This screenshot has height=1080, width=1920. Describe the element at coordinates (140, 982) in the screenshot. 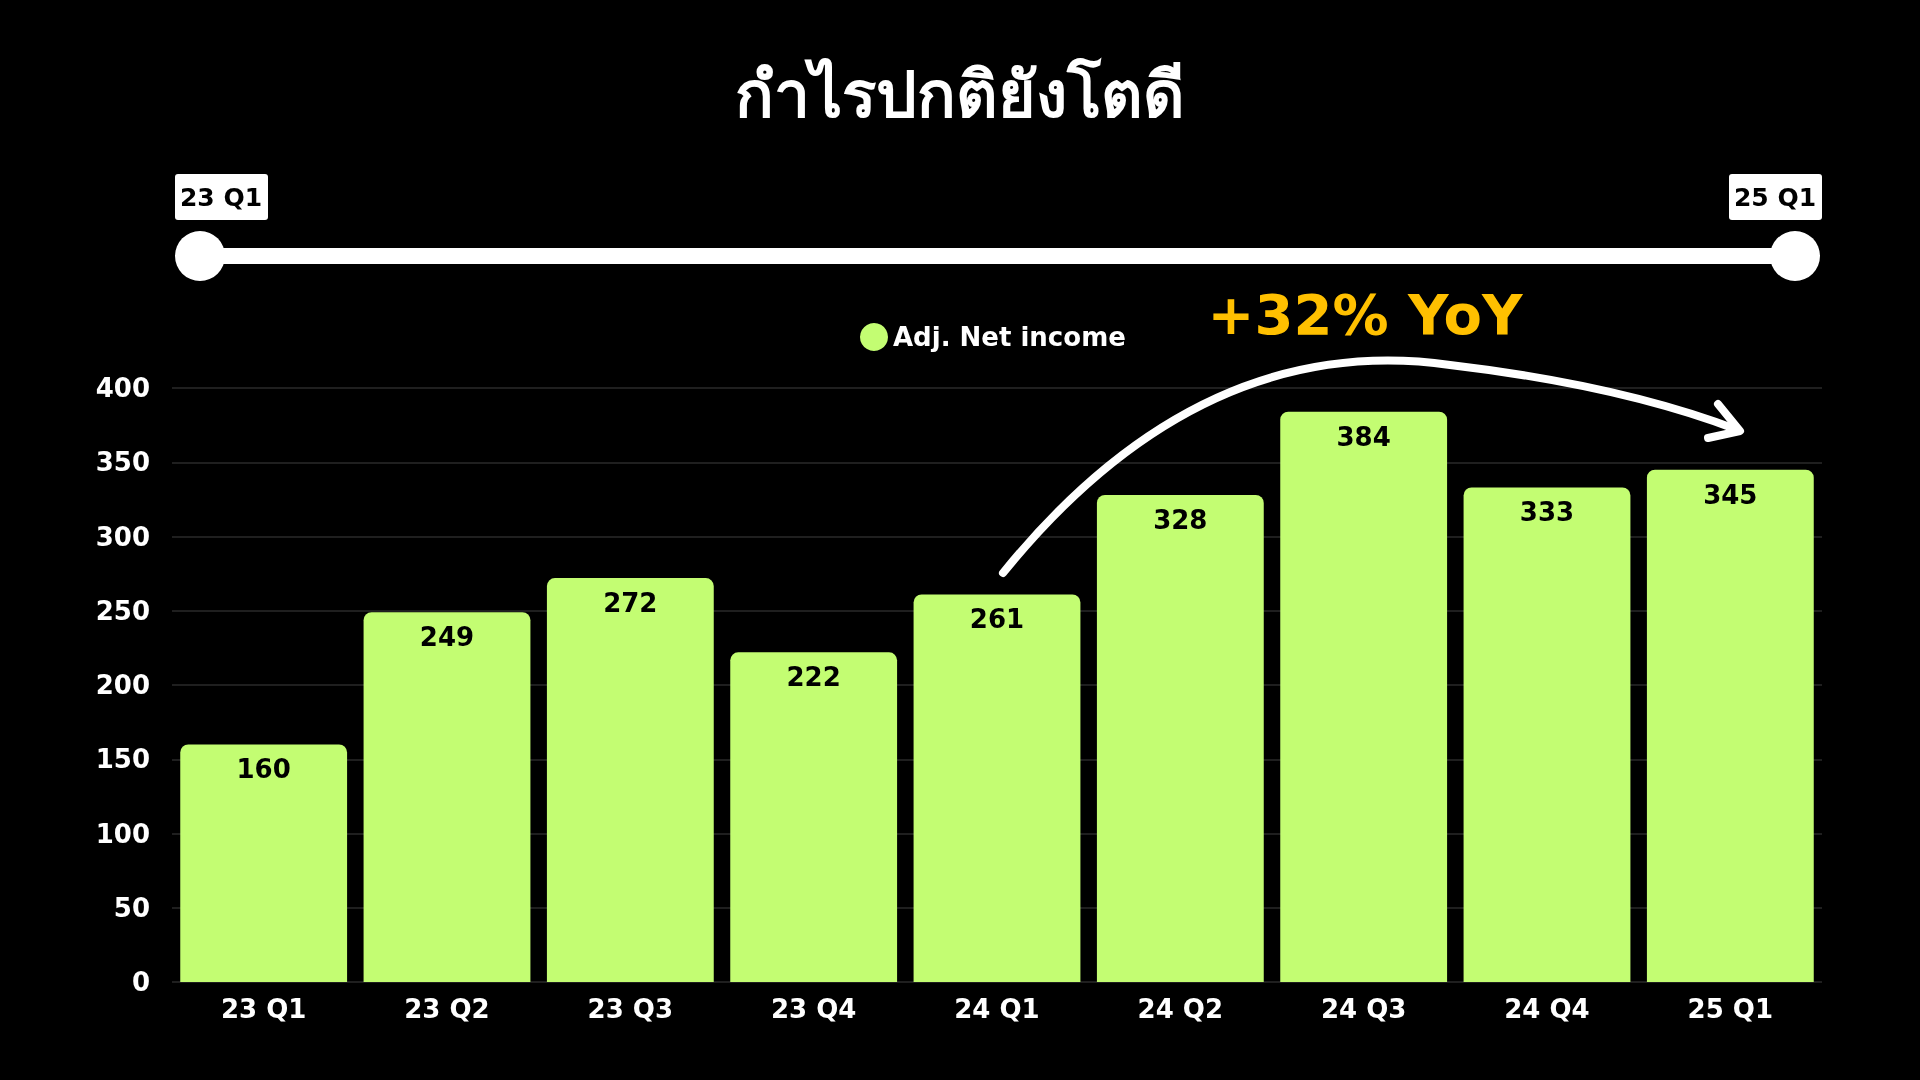

I see `y-tick-label: 0` at that location.